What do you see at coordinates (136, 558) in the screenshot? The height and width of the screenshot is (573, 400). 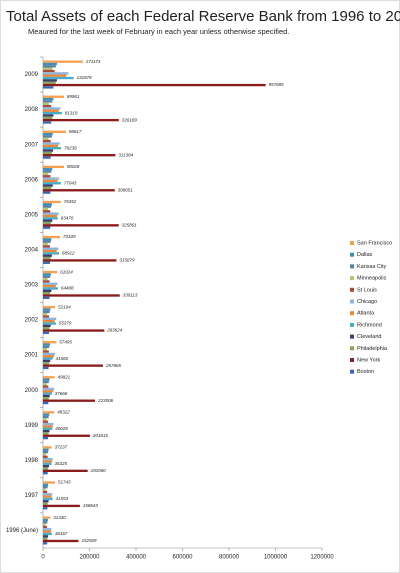 I see `x-tick-label: 400000` at bounding box center [136, 558].